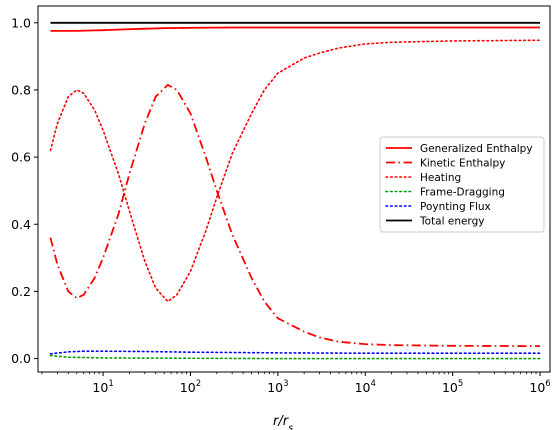  What do you see at coordinates (21, 89) in the screenshot?
I see `y-tick-label: 0.8` at bounding box center [21, 89].